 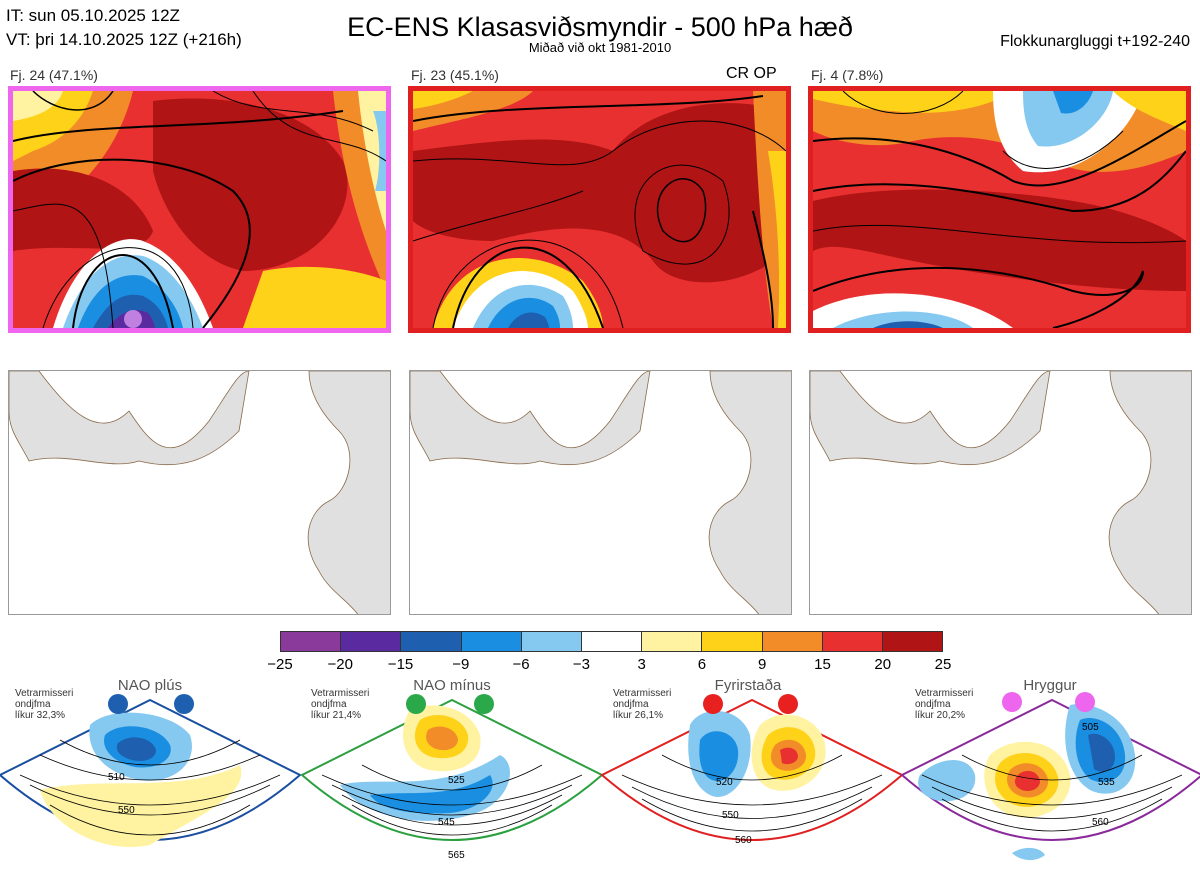 I want to click on colorbar, so click(x=611, y=641).